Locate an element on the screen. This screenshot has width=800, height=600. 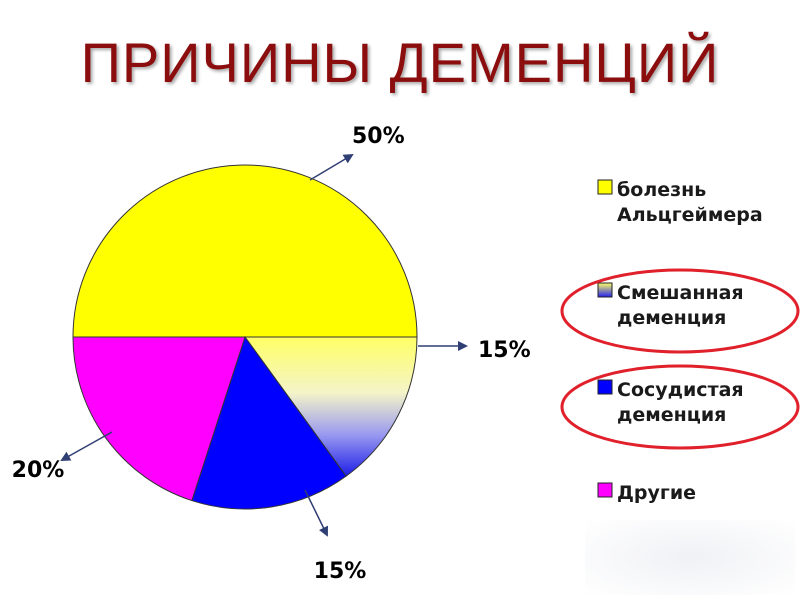
legend-item-mixed-dementia: Смешанная деменция is located at coordinates (680, 311).